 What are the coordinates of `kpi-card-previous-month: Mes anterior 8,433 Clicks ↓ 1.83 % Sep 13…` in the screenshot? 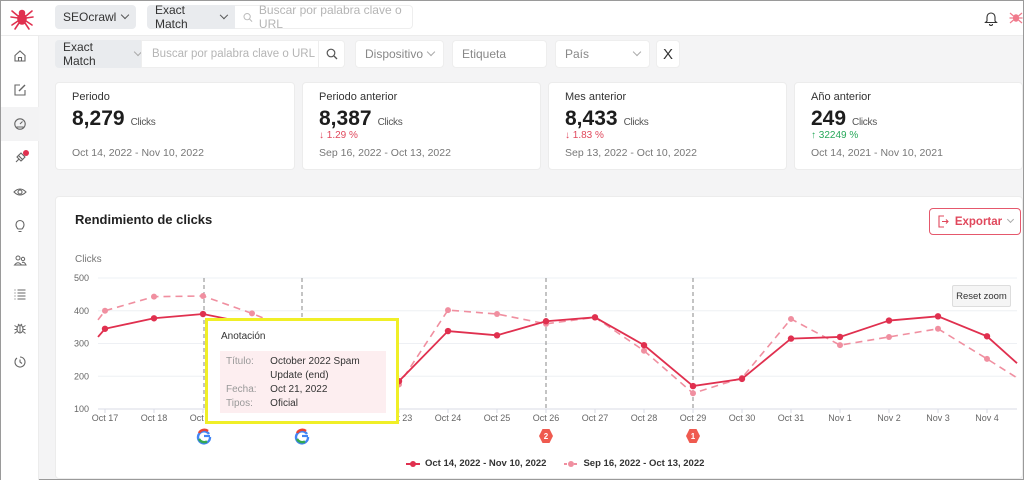 It's located at (667, 126).